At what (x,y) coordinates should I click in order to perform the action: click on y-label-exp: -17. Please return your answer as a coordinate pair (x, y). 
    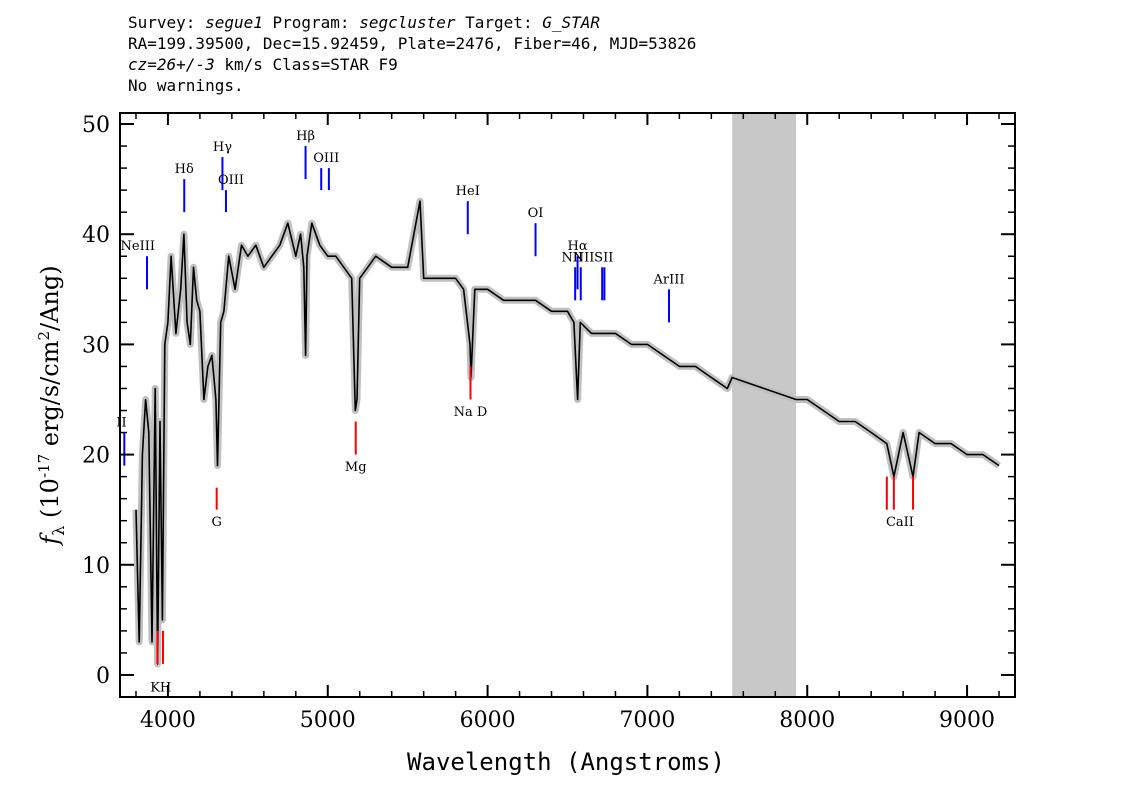
    Looking at the image, I should click on (44, 466).